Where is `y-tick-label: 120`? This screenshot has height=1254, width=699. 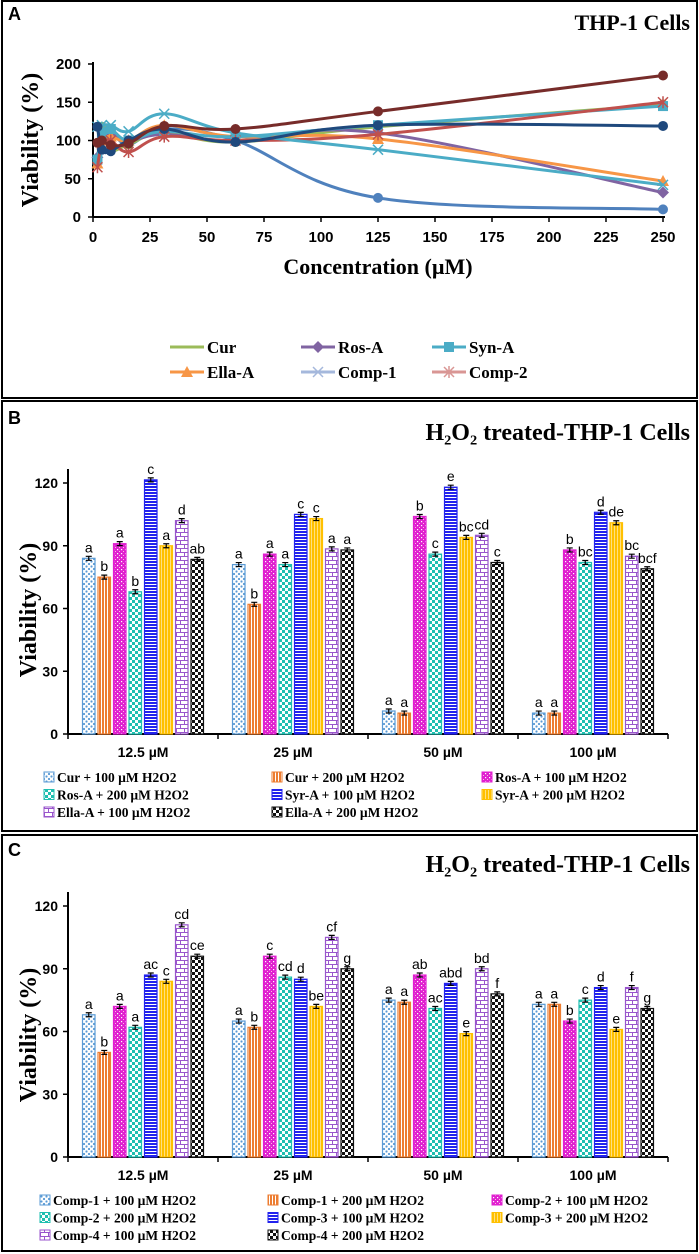 y-tick-label: 120 is located at coordinates (47, 906).